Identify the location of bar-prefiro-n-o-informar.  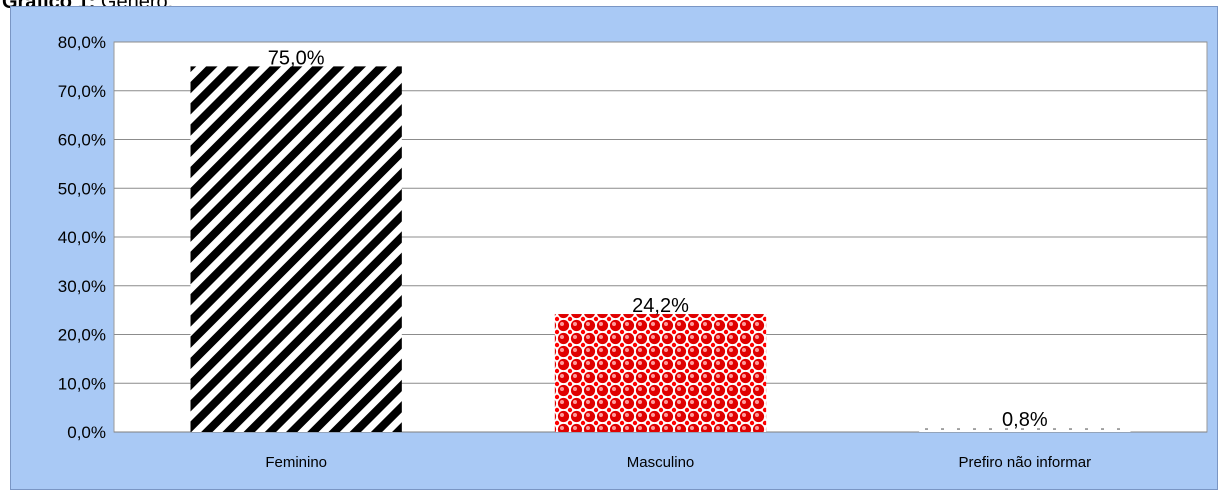
(1025, 430).